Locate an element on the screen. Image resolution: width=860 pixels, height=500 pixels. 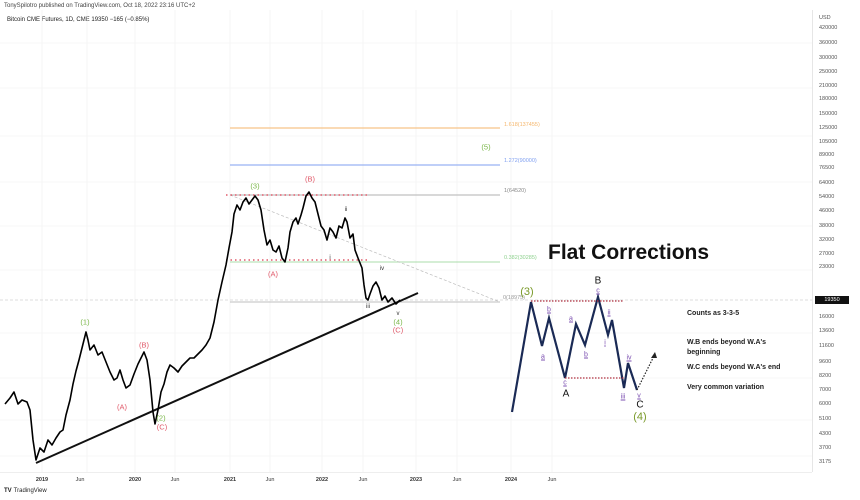
note-wc: W.C ends beyond W.A's end is located at coordinates (734, 367).